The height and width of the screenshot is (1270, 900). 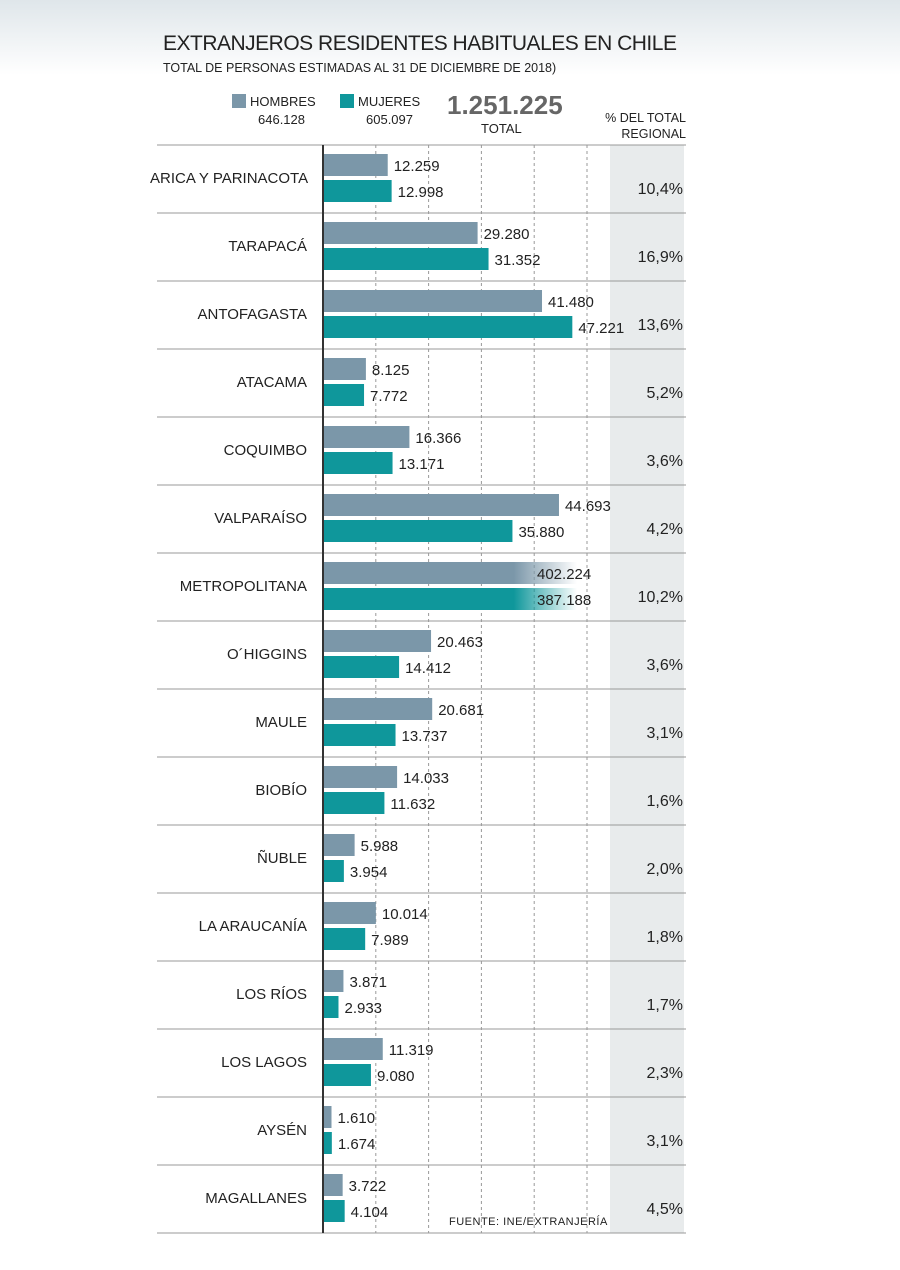 What do you see at coordinates (357, 1144) in the screenshot?
I see `value-label: 1.674` at bounding box center [357, 1144].